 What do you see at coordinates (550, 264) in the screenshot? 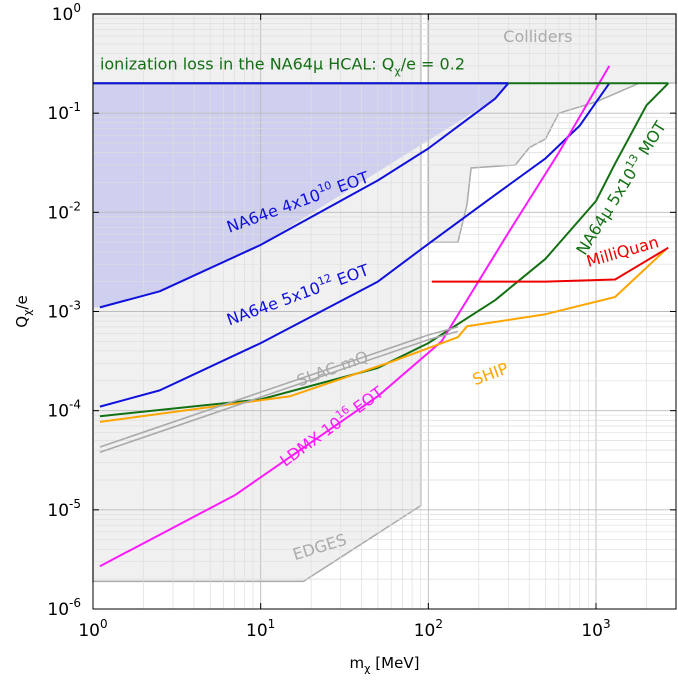
I see `series-line-milliquan` at bounding box center [550, 264].